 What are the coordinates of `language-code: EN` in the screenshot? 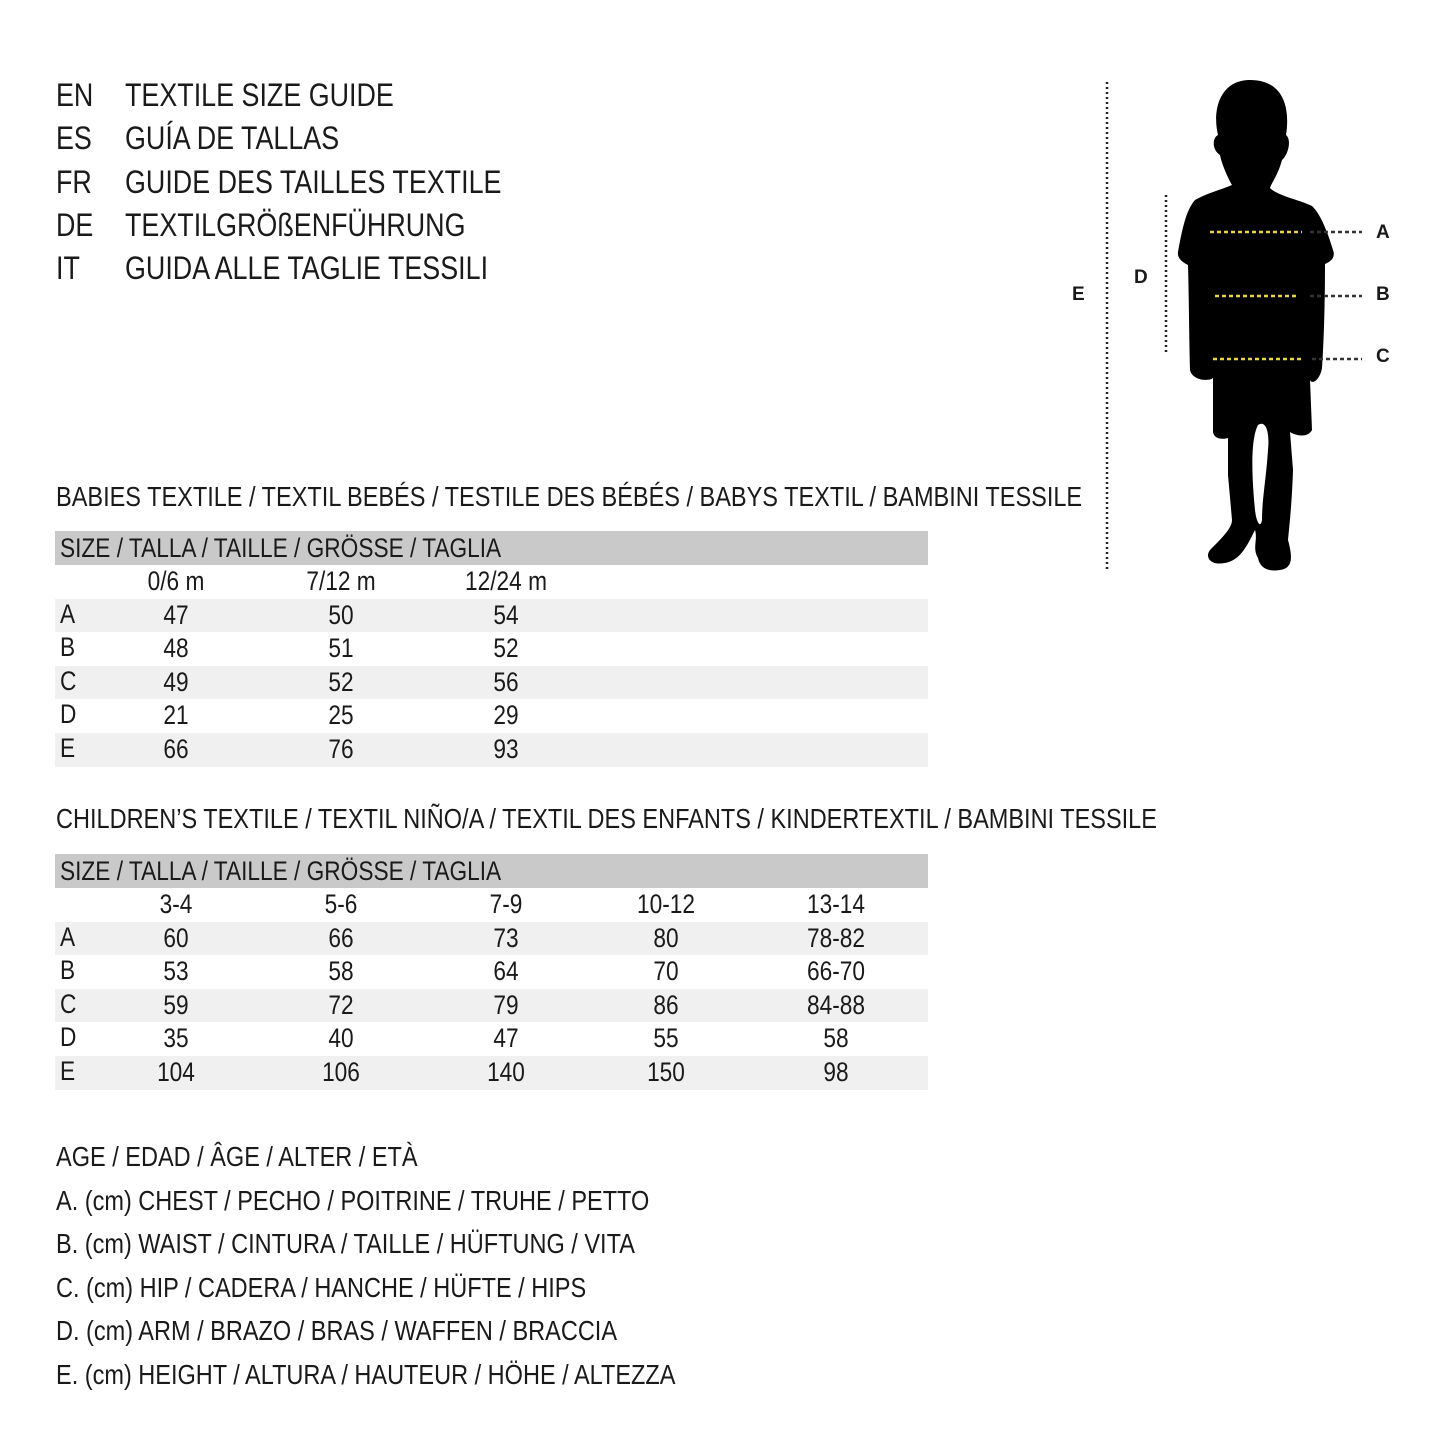 It's located at (75, 95).